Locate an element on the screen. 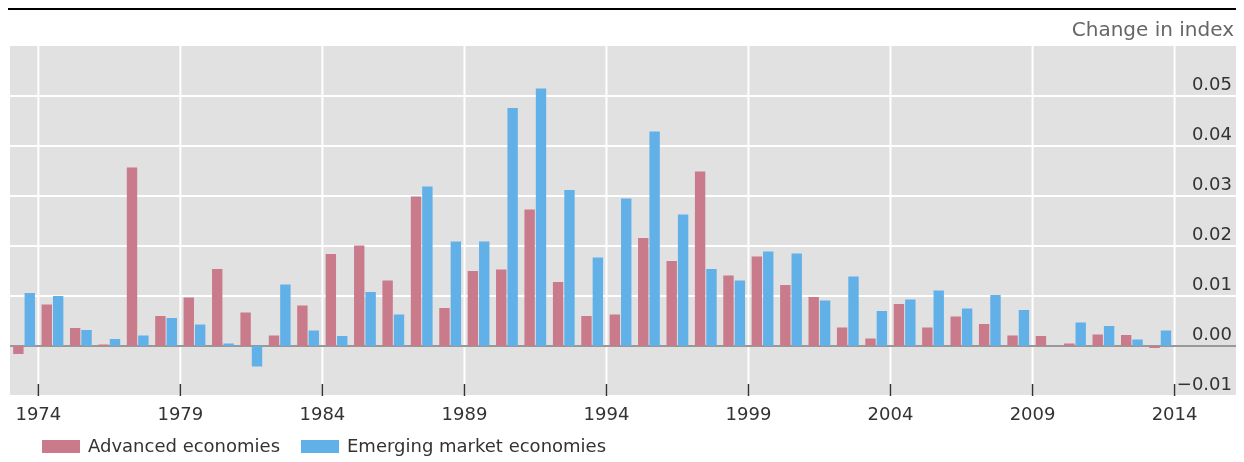 This screenshot has width=1244, height=462. legend-label: Advanced economies is located at coordinates (184, 445).